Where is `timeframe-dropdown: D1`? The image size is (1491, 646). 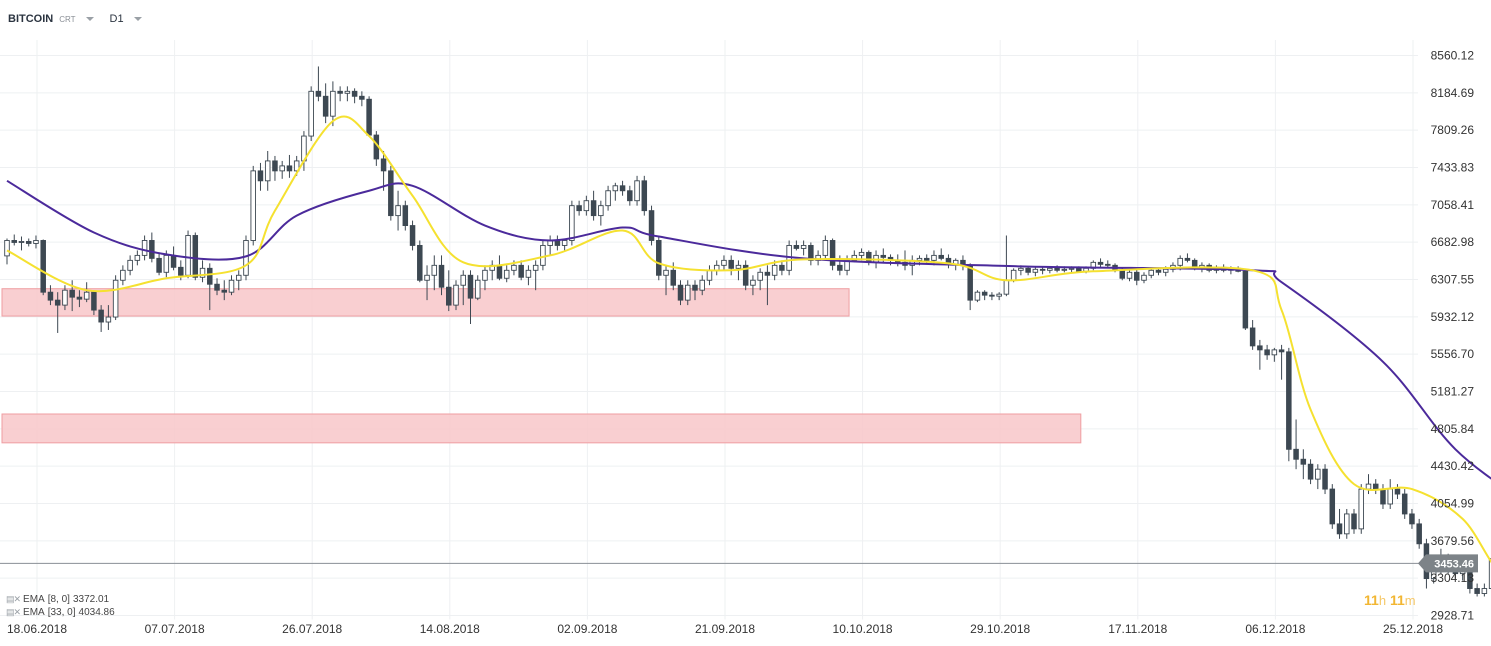
timeframe-dropdown: D1 is located at coordinates (126, 19).